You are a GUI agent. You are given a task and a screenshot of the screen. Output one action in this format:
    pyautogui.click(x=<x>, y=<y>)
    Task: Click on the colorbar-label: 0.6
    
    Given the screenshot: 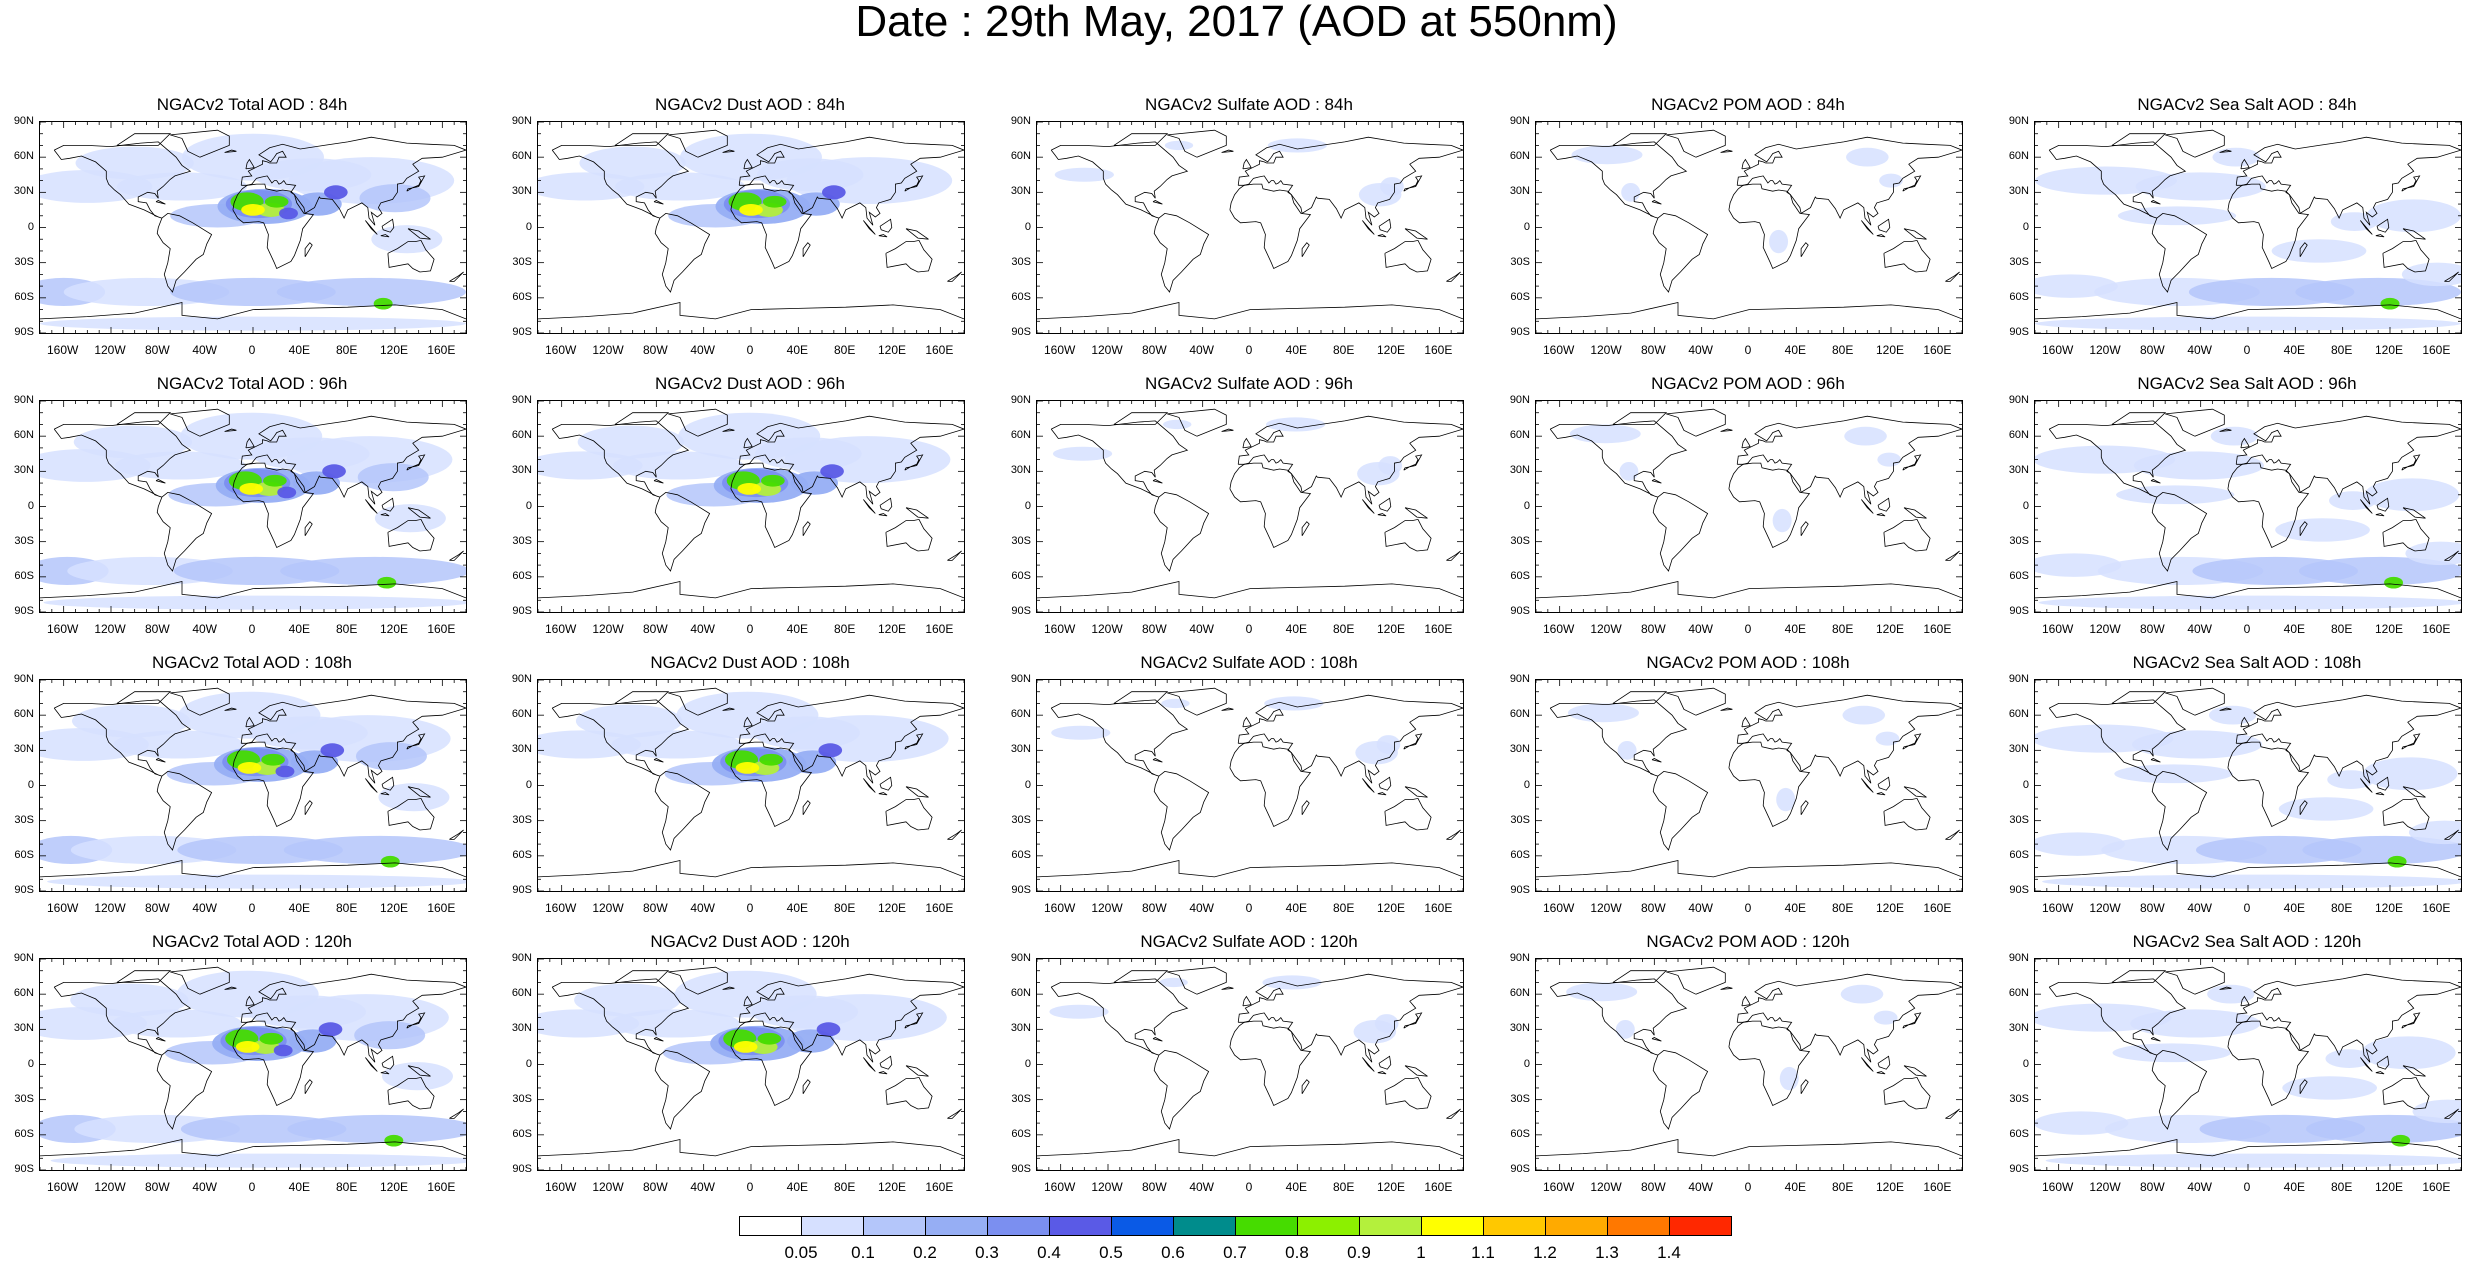 What is the action you would take?
    pyautogui.click(x=1173, y=1252)
    